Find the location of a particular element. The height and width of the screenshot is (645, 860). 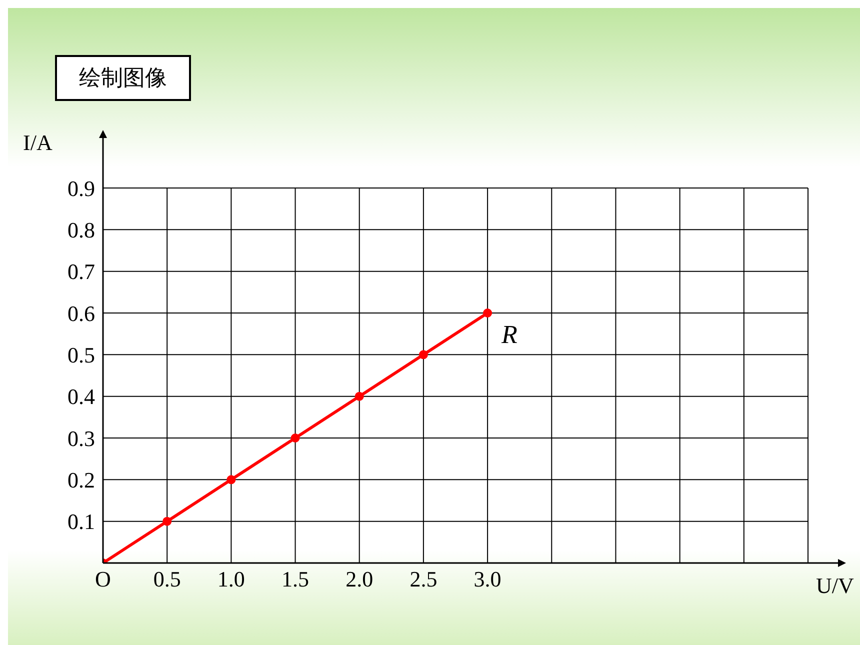

y-tick-label: 0.7 is located at coordinates (81, 271).